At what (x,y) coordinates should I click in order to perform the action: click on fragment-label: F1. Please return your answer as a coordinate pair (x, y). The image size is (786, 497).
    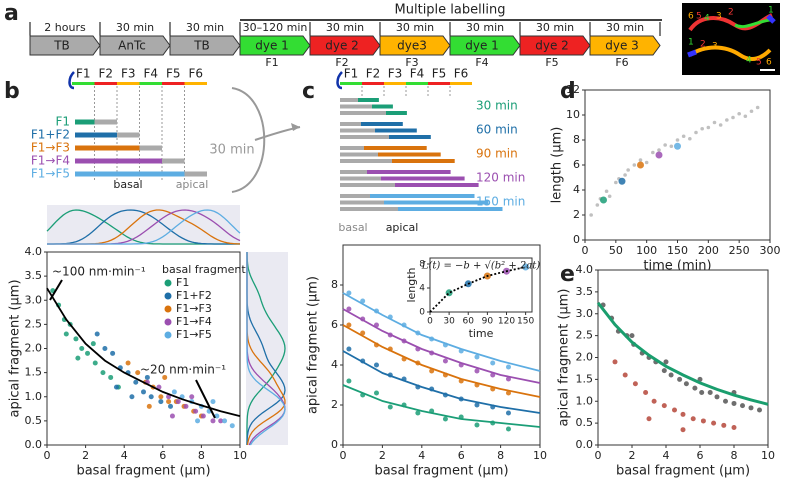
    Looking at the image, I should click on (271, 62).